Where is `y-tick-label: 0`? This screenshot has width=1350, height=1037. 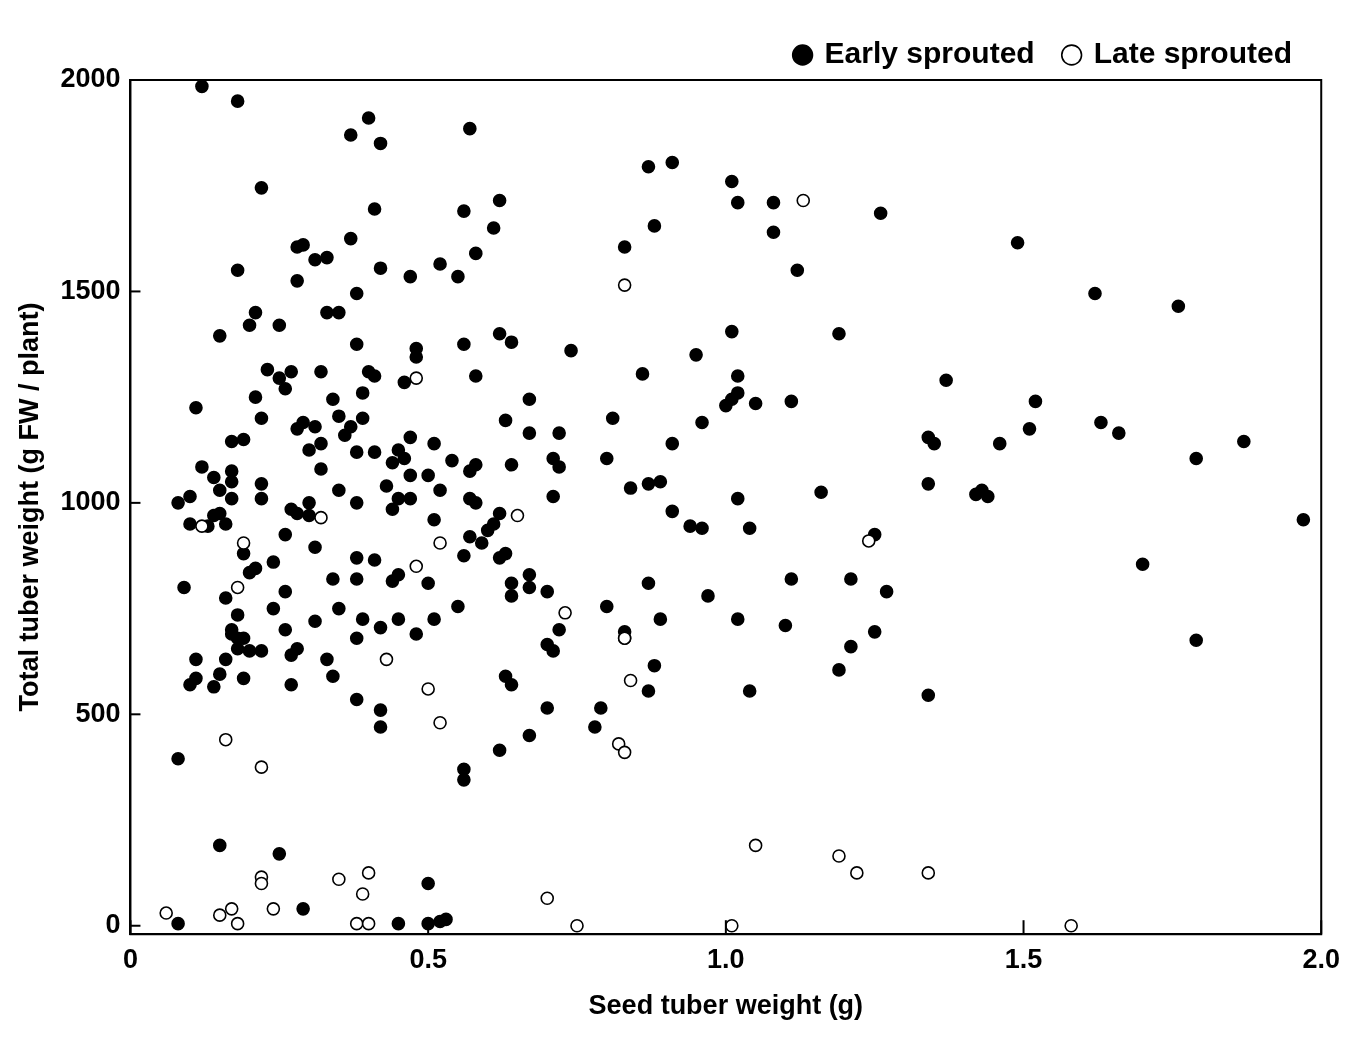 y-tick-label: 0 is located at coordinates (113, 924).